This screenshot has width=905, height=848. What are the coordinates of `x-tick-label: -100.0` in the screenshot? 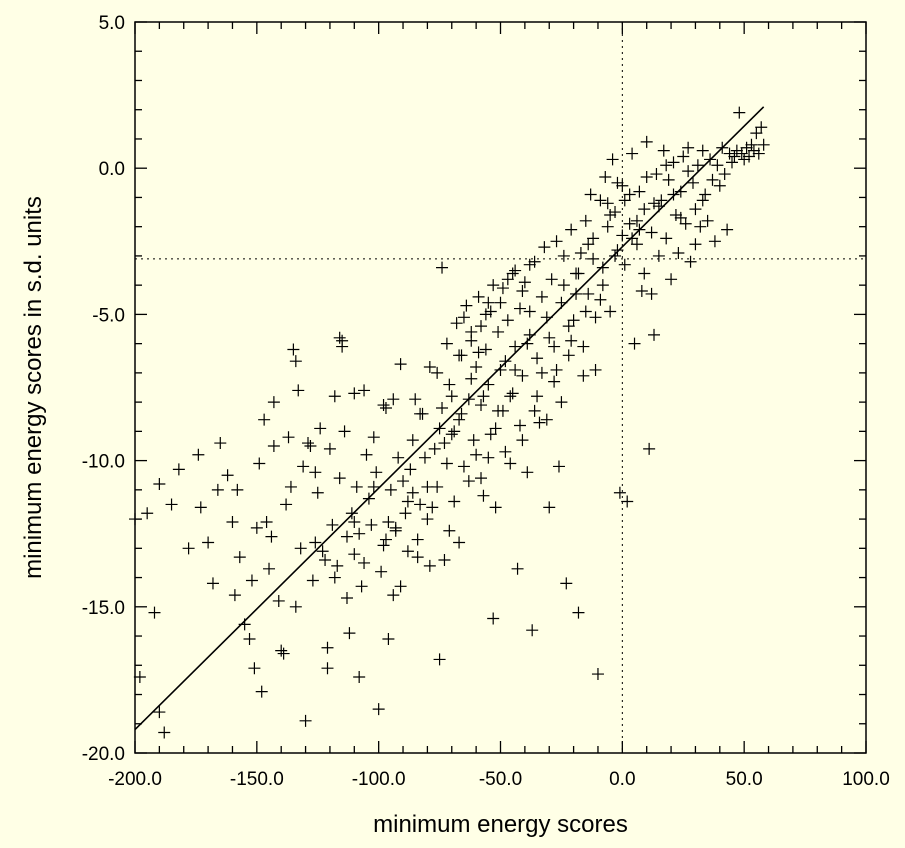 It's located at (379, 779).